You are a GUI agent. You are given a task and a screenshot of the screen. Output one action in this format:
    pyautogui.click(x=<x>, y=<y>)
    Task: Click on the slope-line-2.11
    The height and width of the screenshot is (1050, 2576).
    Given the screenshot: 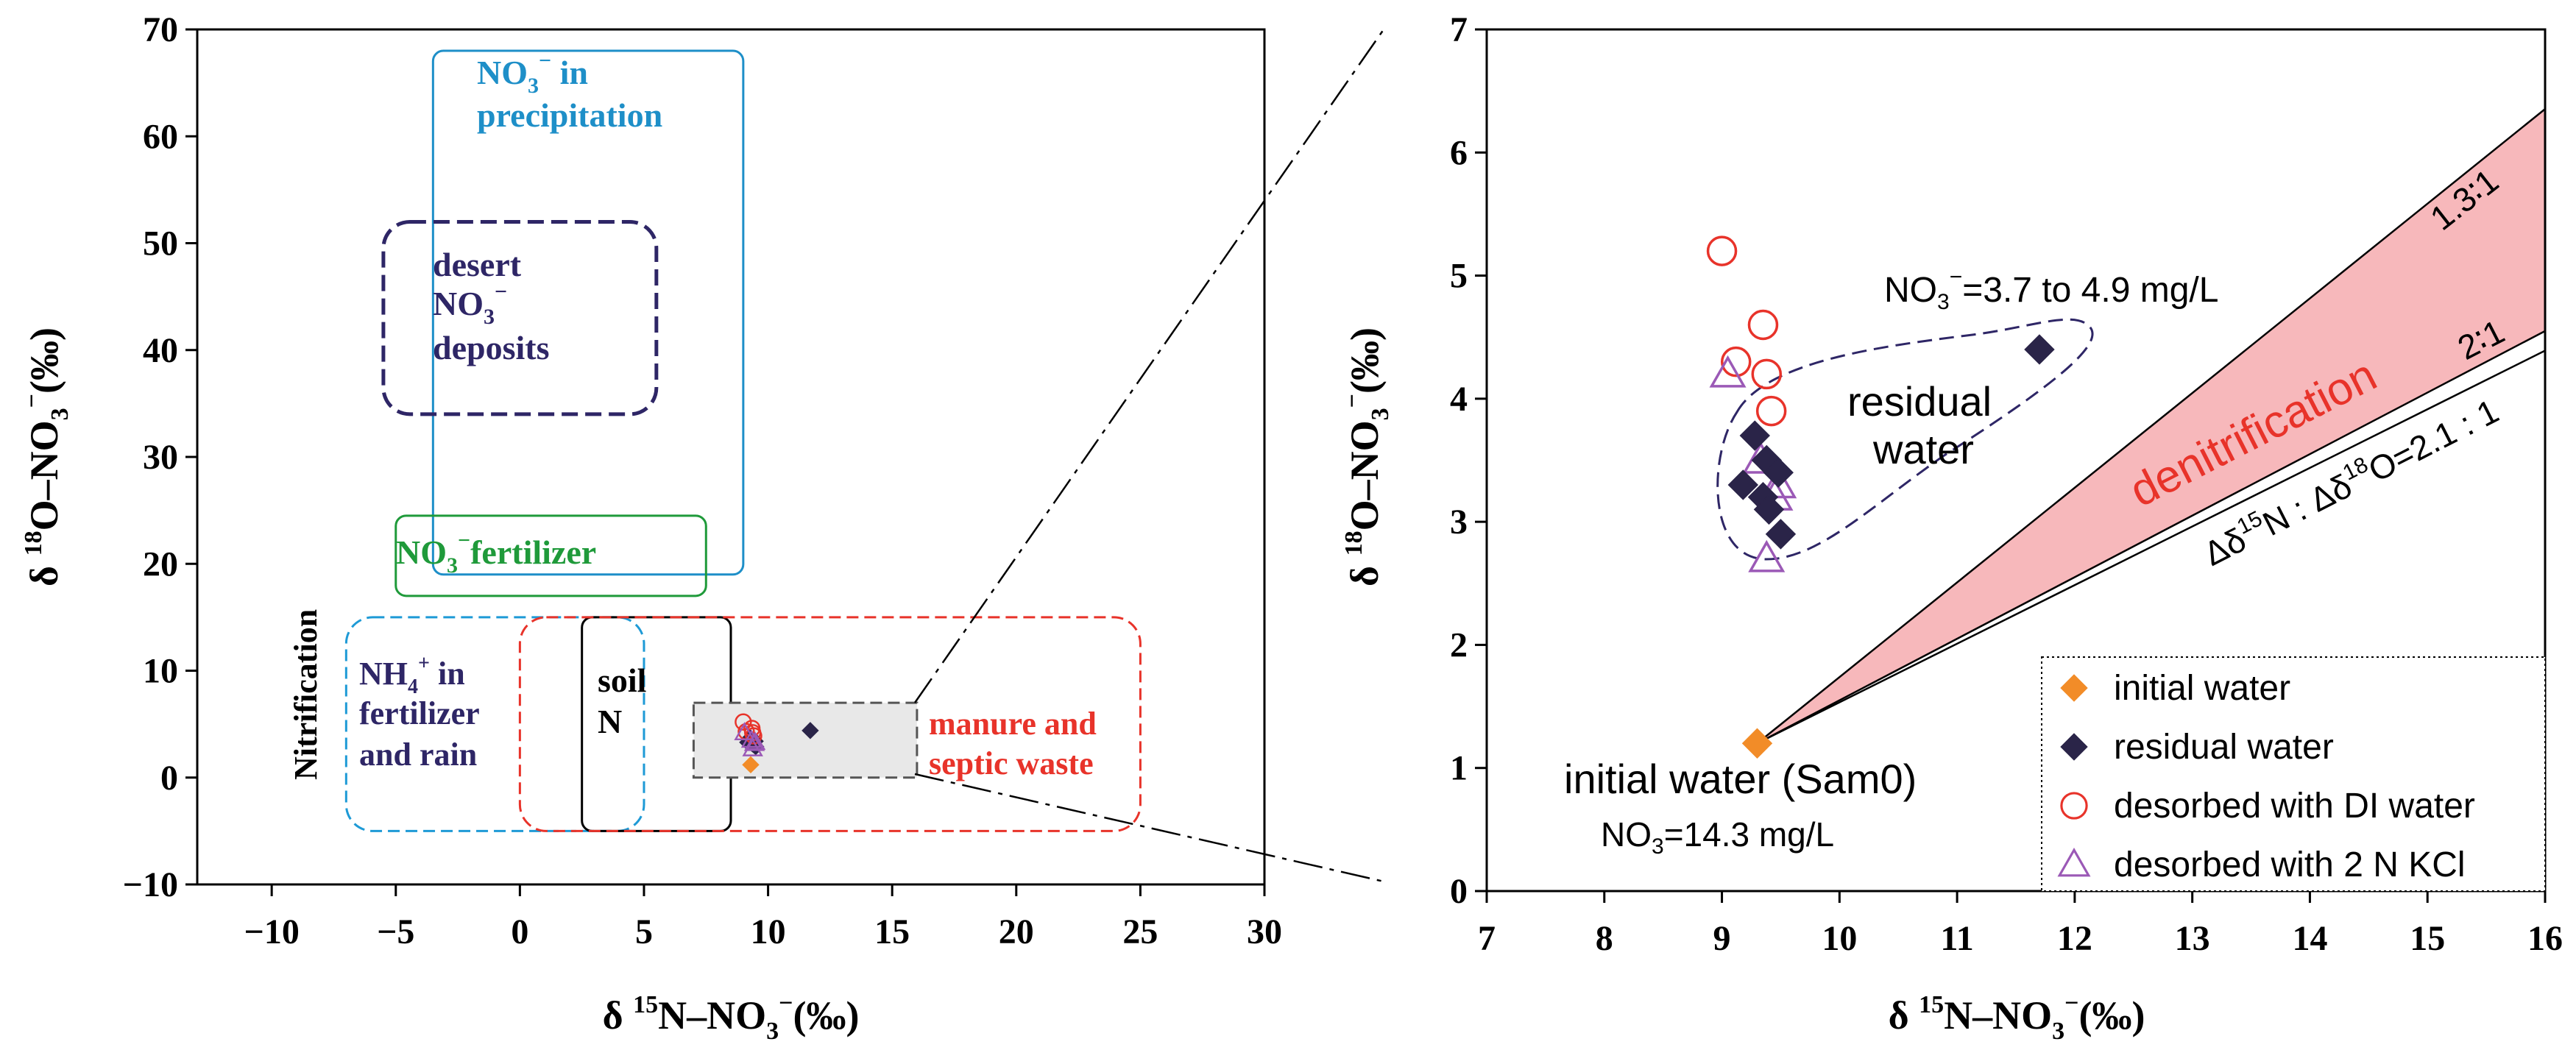 What is the action you would take?
    pyautogui.click(x=2151, y=547)
    